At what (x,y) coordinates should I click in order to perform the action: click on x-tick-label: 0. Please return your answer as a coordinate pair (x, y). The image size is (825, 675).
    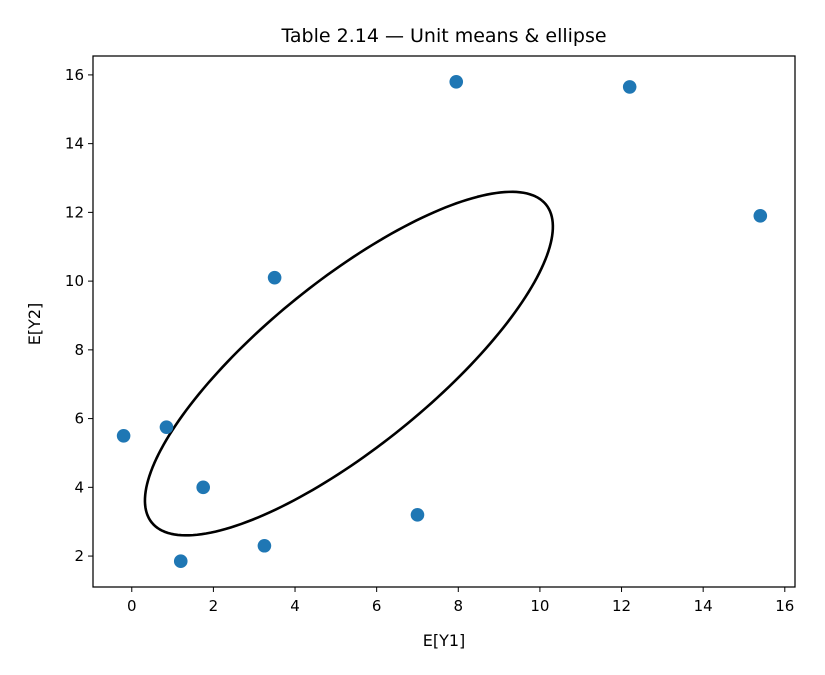
    Looking at the image, I should click on (132, 606).